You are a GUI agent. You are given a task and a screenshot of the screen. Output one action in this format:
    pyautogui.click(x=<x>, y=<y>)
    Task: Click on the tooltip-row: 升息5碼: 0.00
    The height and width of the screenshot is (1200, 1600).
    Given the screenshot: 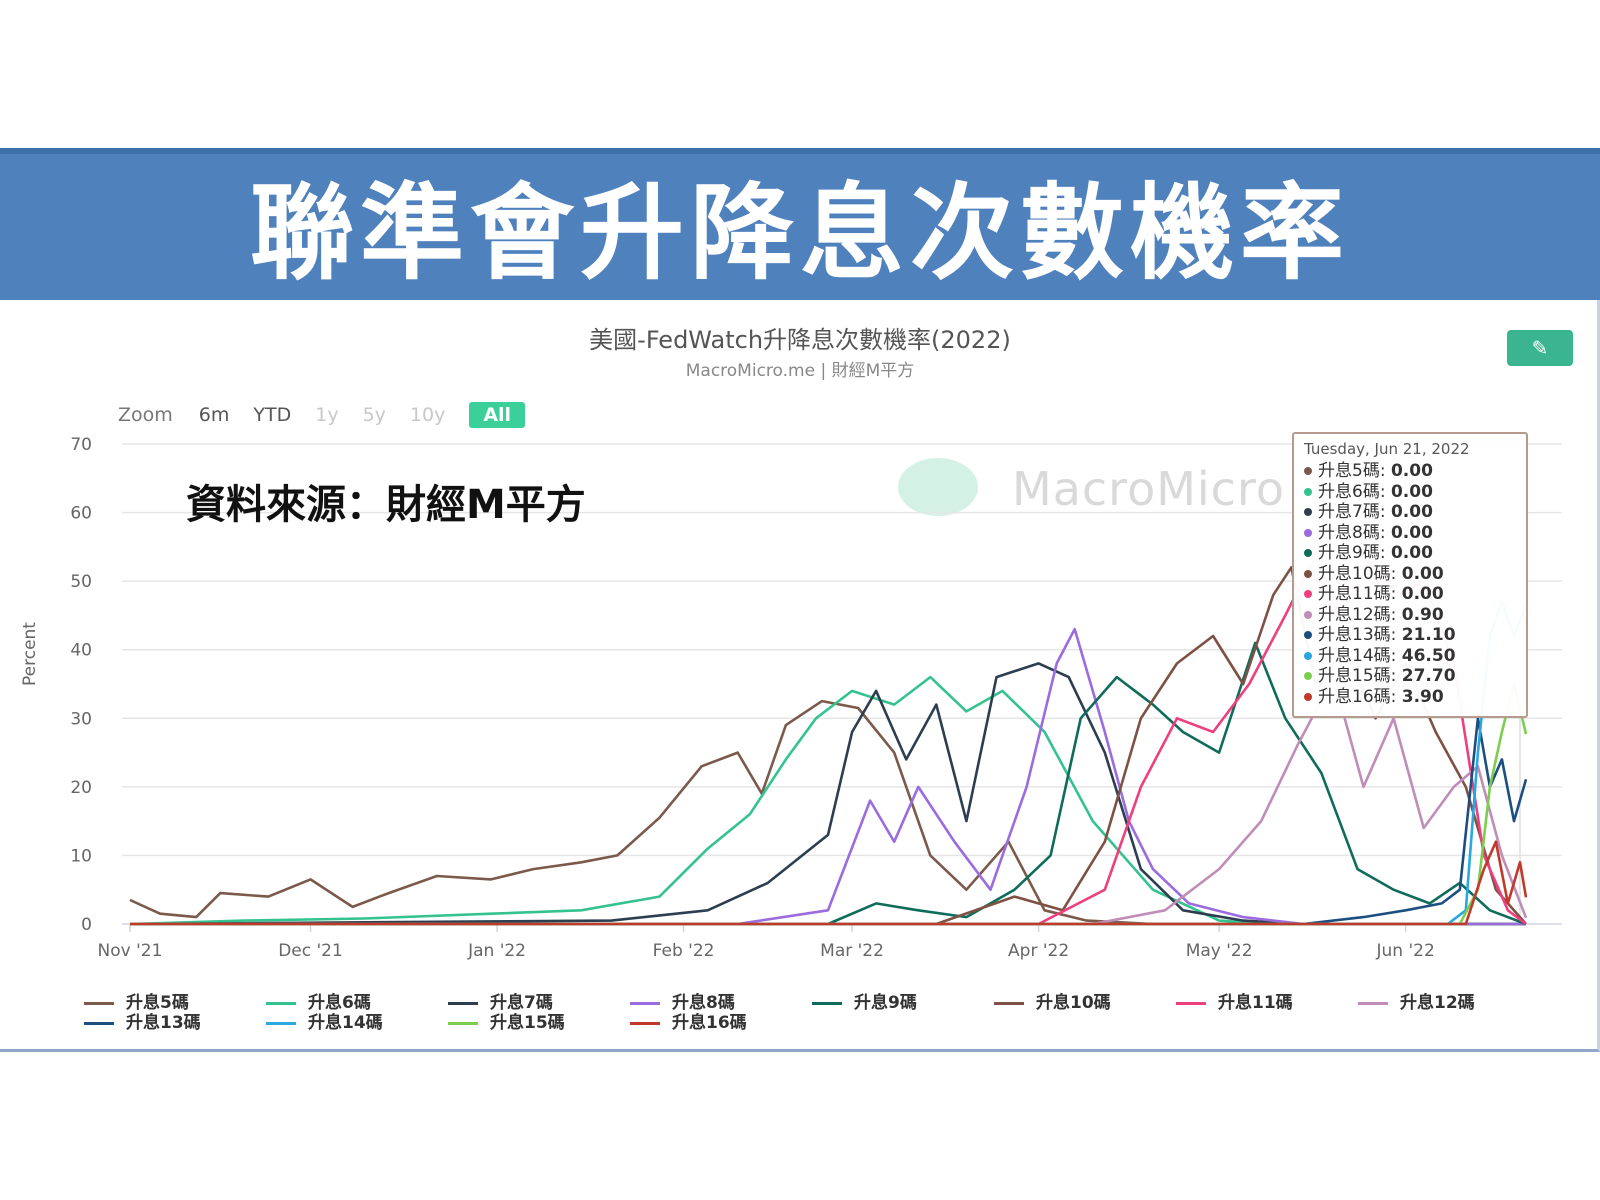 What is the action you would take?
    pyautogui.click(x=1410, y=471)
    